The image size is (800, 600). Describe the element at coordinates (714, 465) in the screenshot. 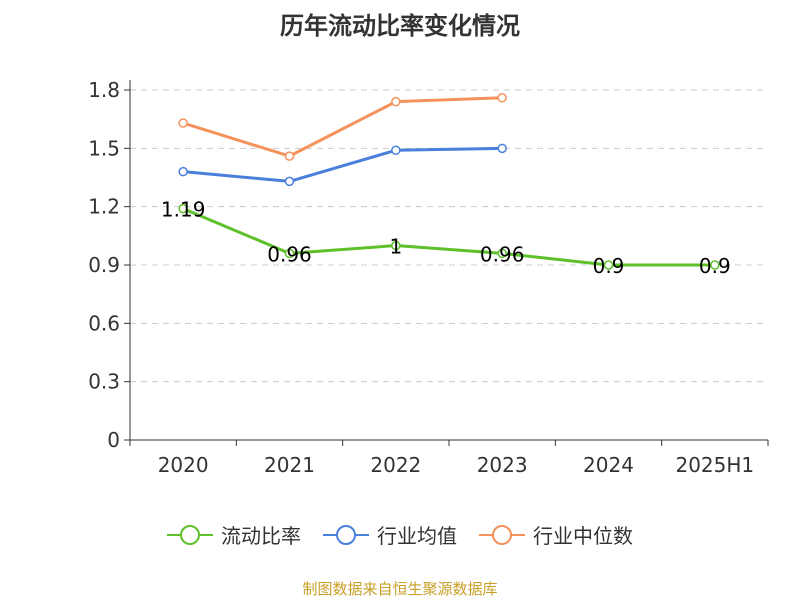

I see `x-tick-label: 2025H1` at that location.